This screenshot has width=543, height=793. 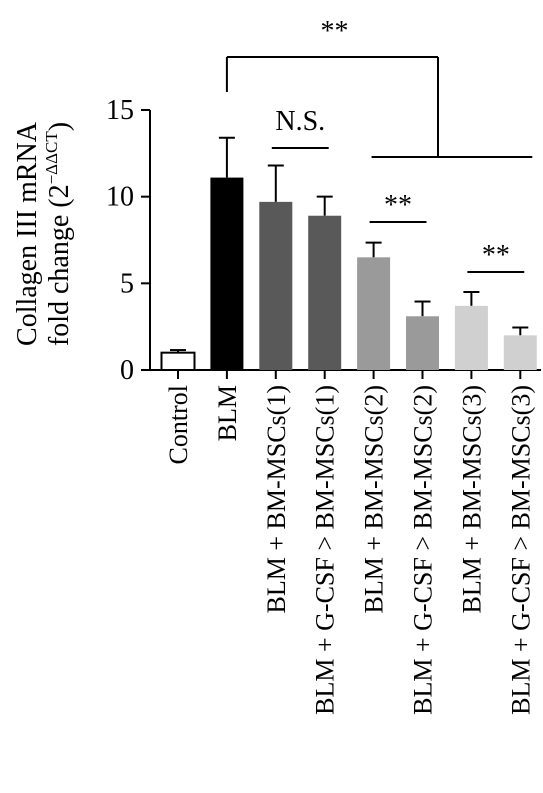 What do you see at coordinates (520, 550) in the screenshot?
I see `category-label: BLM + G-CSF > BM-MSCs(3)` at bounding box center [520, 550].